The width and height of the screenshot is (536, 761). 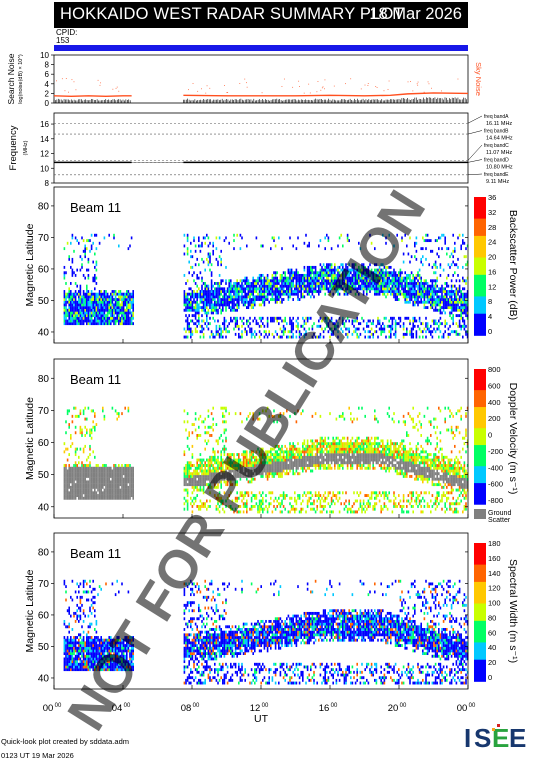 What do you see at coordinates (475, 132) in the screenshot?
I see `frequency-band-connector` at bounding box center [475, 132].